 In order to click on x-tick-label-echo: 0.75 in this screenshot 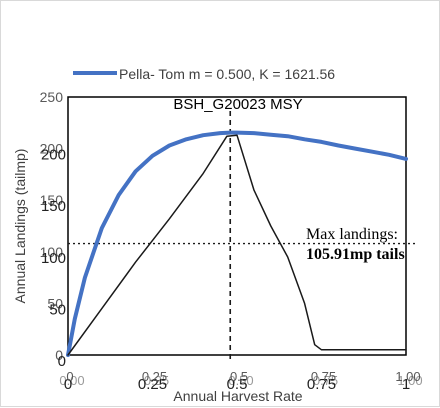, I will do `click(323, 376)`.